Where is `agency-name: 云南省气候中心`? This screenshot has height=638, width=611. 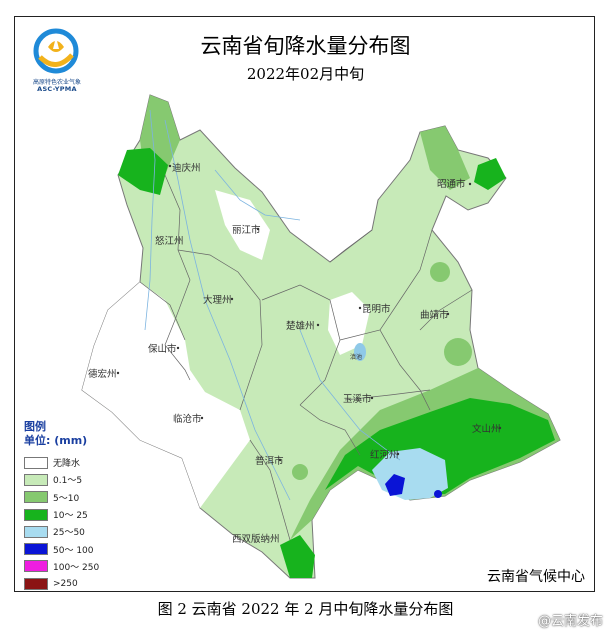 agency-name: 云南省气候中心 is located at coordinates (536, 577).